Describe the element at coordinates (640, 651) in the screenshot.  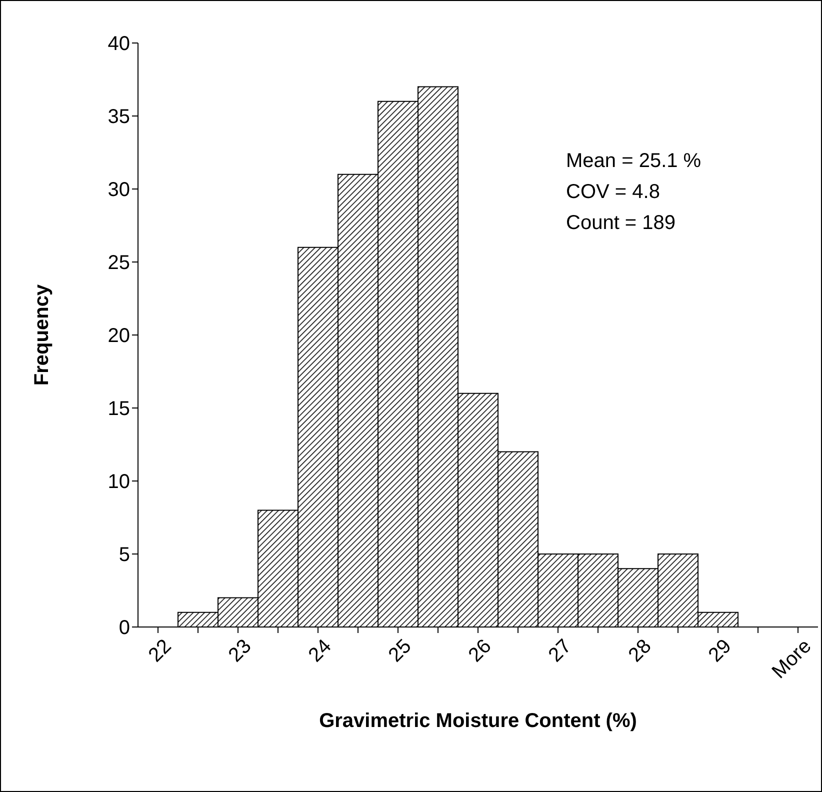
I see `x-tick-label: 28` at that location.